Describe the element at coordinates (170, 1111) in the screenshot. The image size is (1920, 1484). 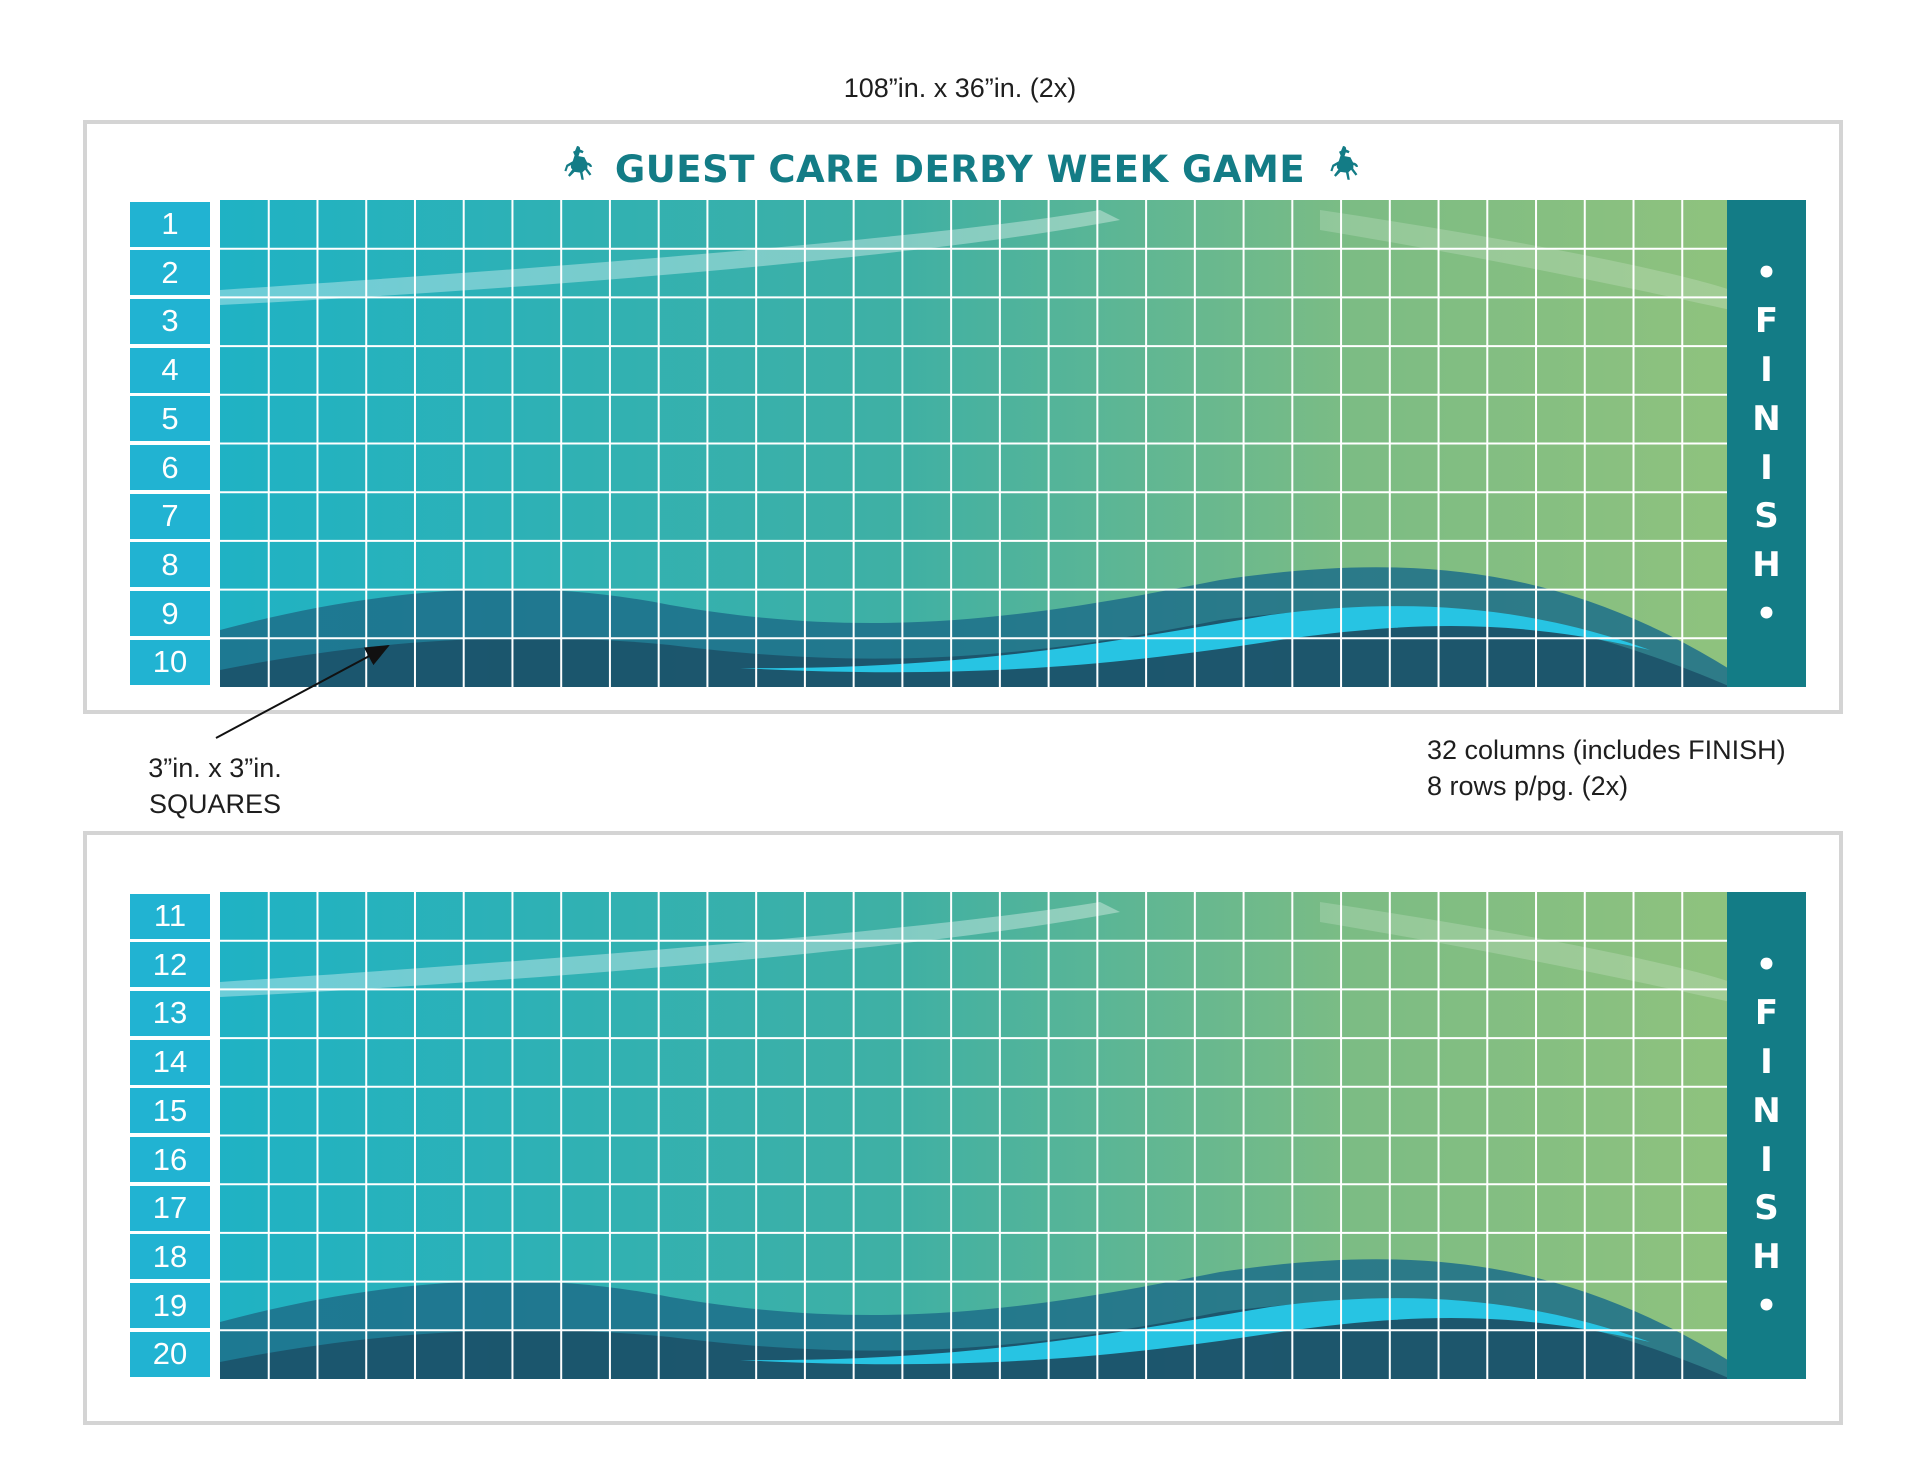
I see `row-number: 15` at that location.